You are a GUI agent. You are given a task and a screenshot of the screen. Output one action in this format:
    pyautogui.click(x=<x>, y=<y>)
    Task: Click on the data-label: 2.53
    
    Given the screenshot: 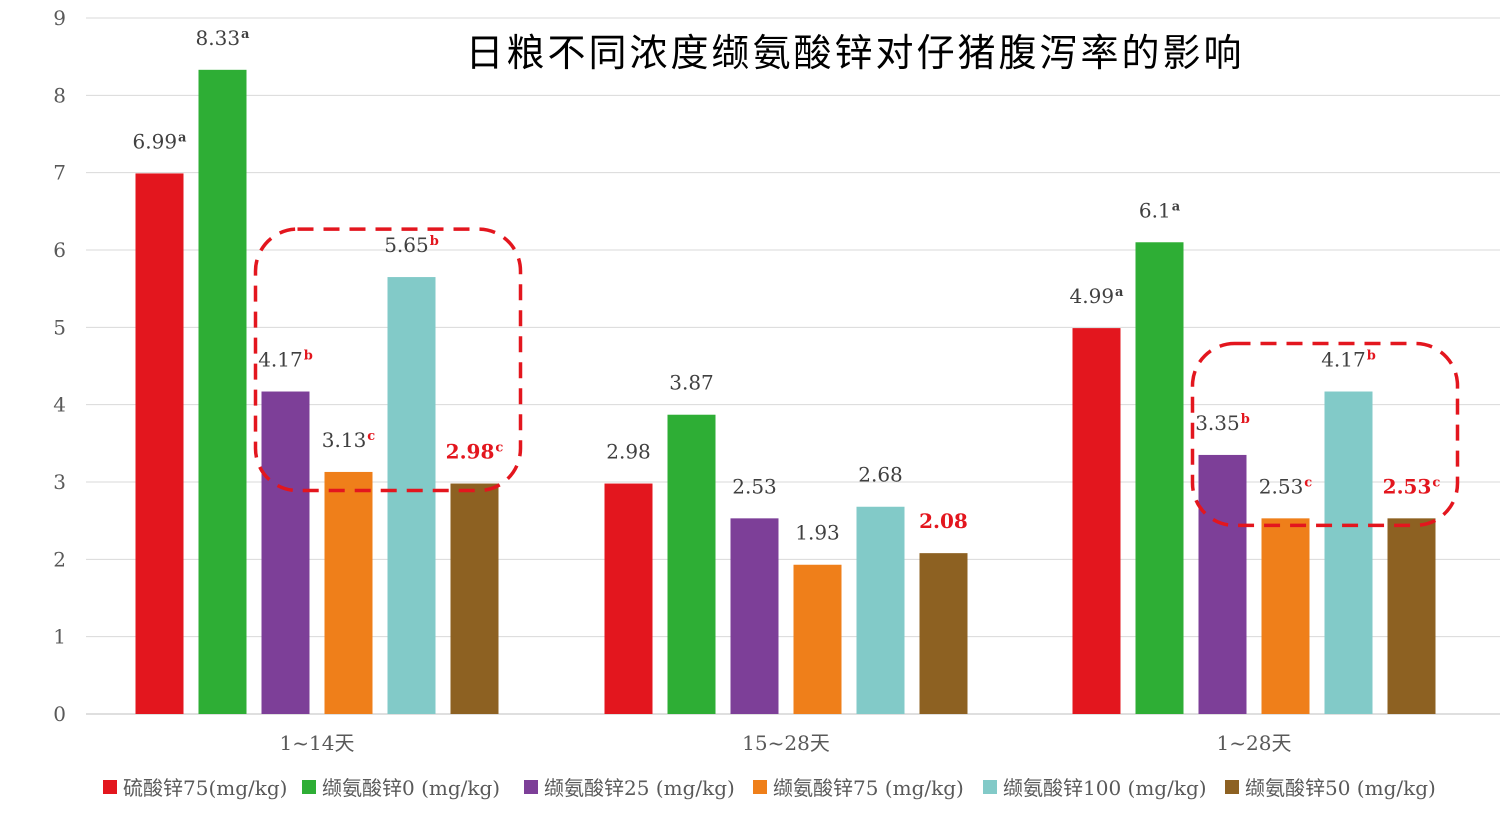 What is the action you would take?
    pyautogui.click(x=754, y=486)
    